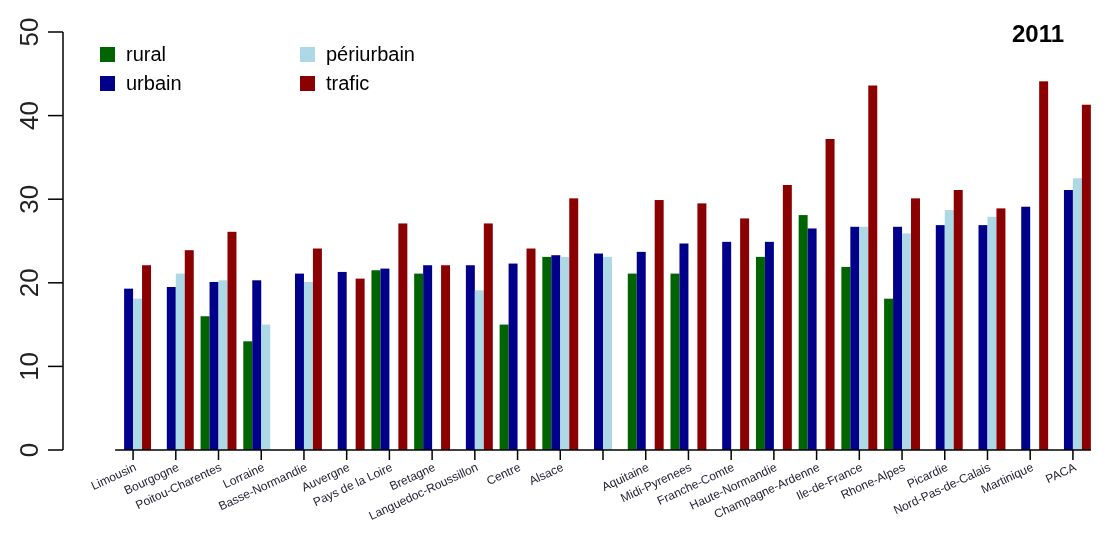 This screenshot has width=1114, height=558. Describe the element at coordinates (29, 116) in the screenshot. I see `y-tick-label: 40` at that location.